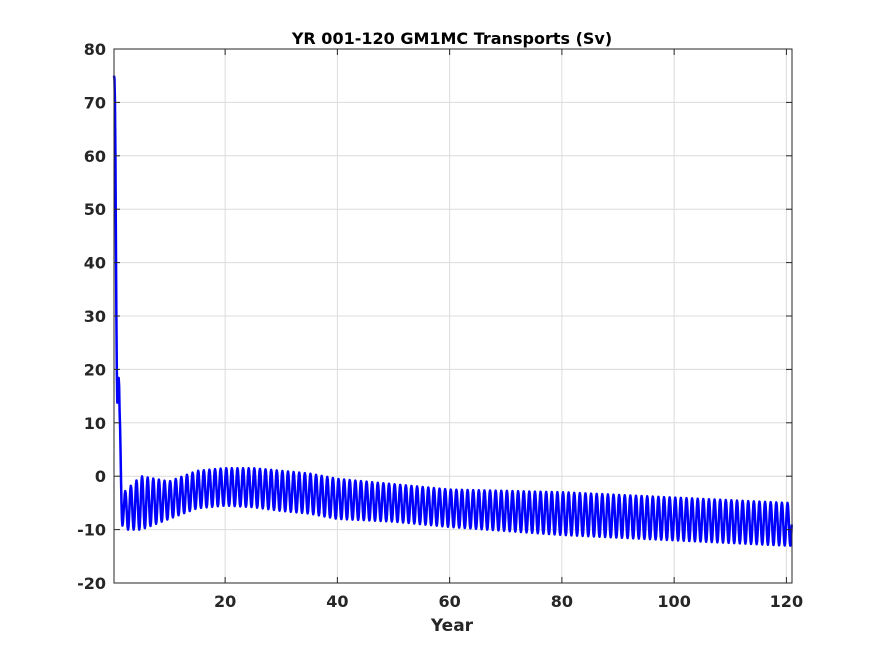  I want to click on y-tick-label: -20, so click(91, 583).